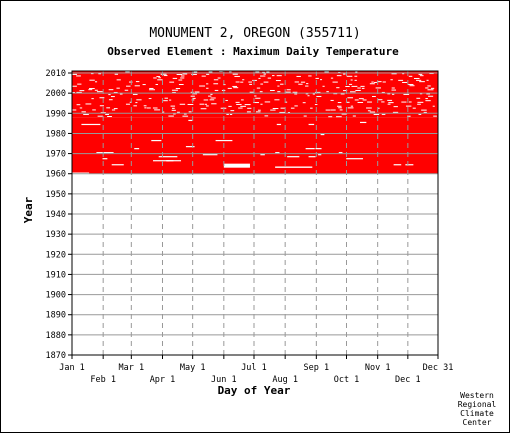 This screenshot has height=433, width=510. I want to click on y-tick-label: 1990, so click(56, 114).